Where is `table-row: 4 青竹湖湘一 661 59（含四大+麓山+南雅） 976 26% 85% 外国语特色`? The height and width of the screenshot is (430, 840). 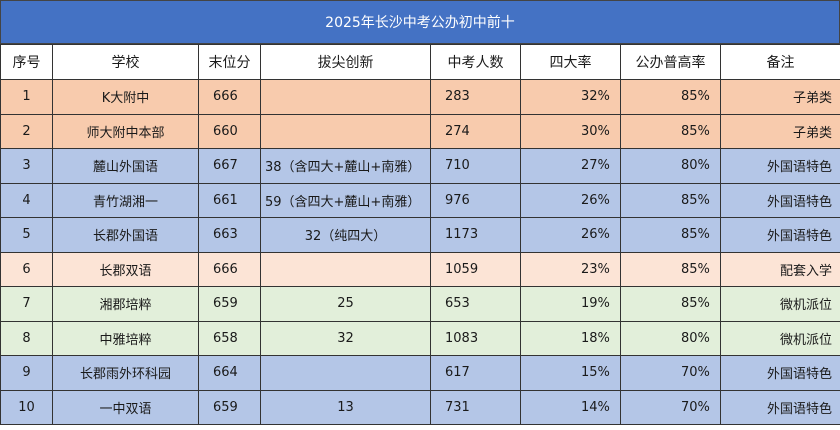
table-row: 4 青竹湖湘一 661 59（含四大+麓山+南雅） 976 26% 85% 外国语特色 is located at coordinates (420, 200).